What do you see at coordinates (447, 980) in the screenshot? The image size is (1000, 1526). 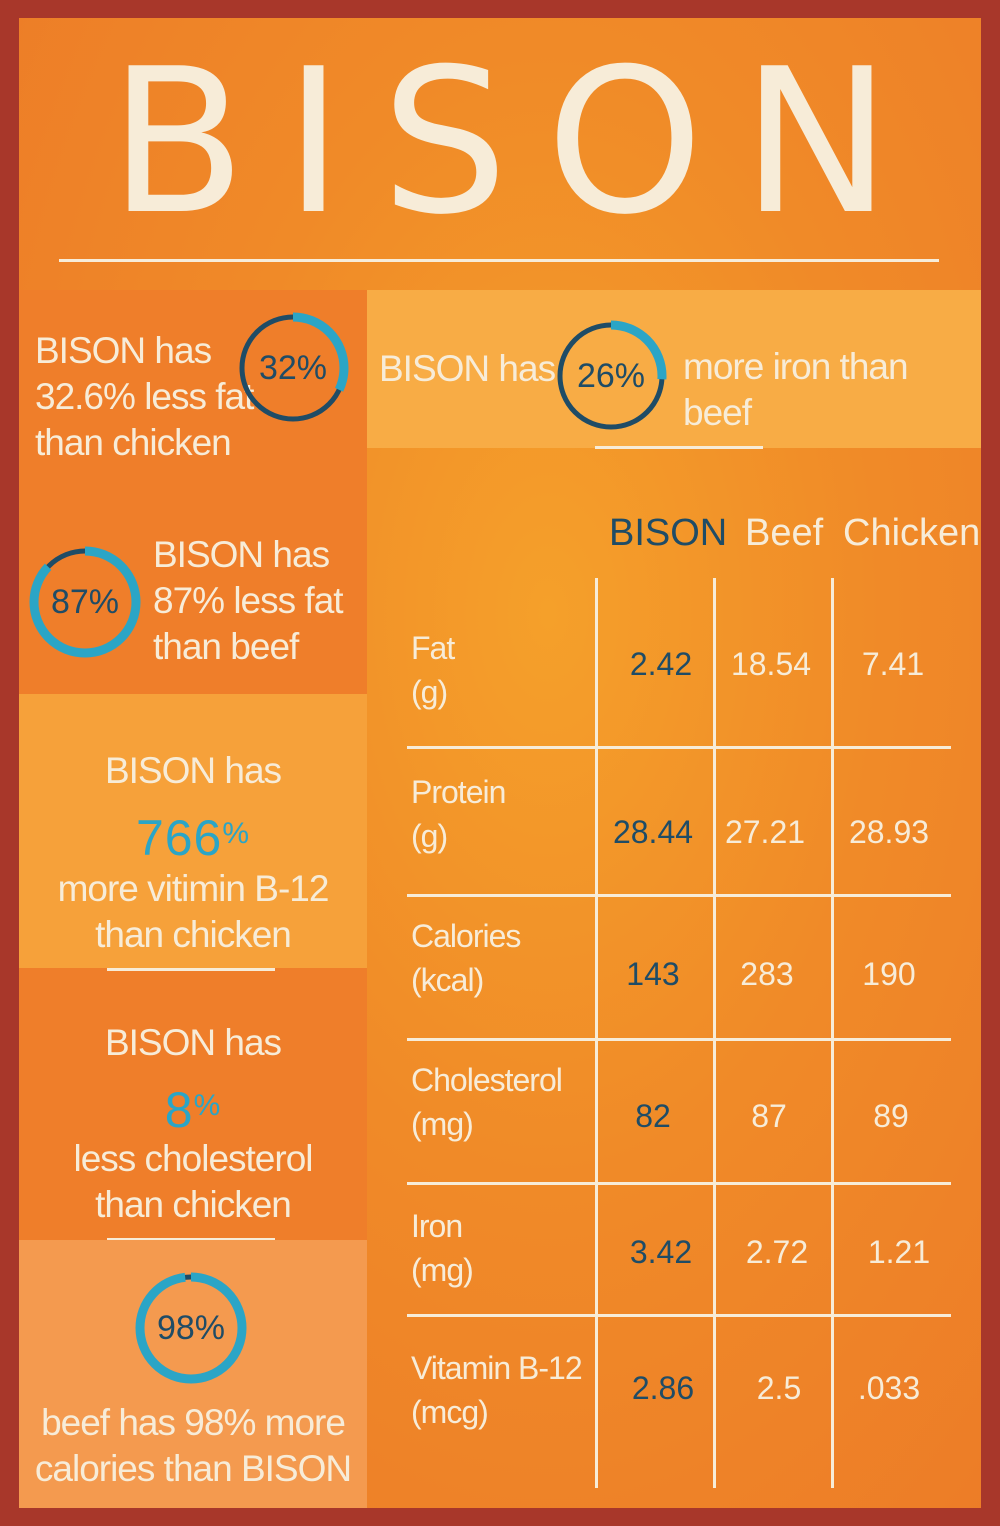 I see `row-label-unit: (kcal)` at bounding box center [447, 980].